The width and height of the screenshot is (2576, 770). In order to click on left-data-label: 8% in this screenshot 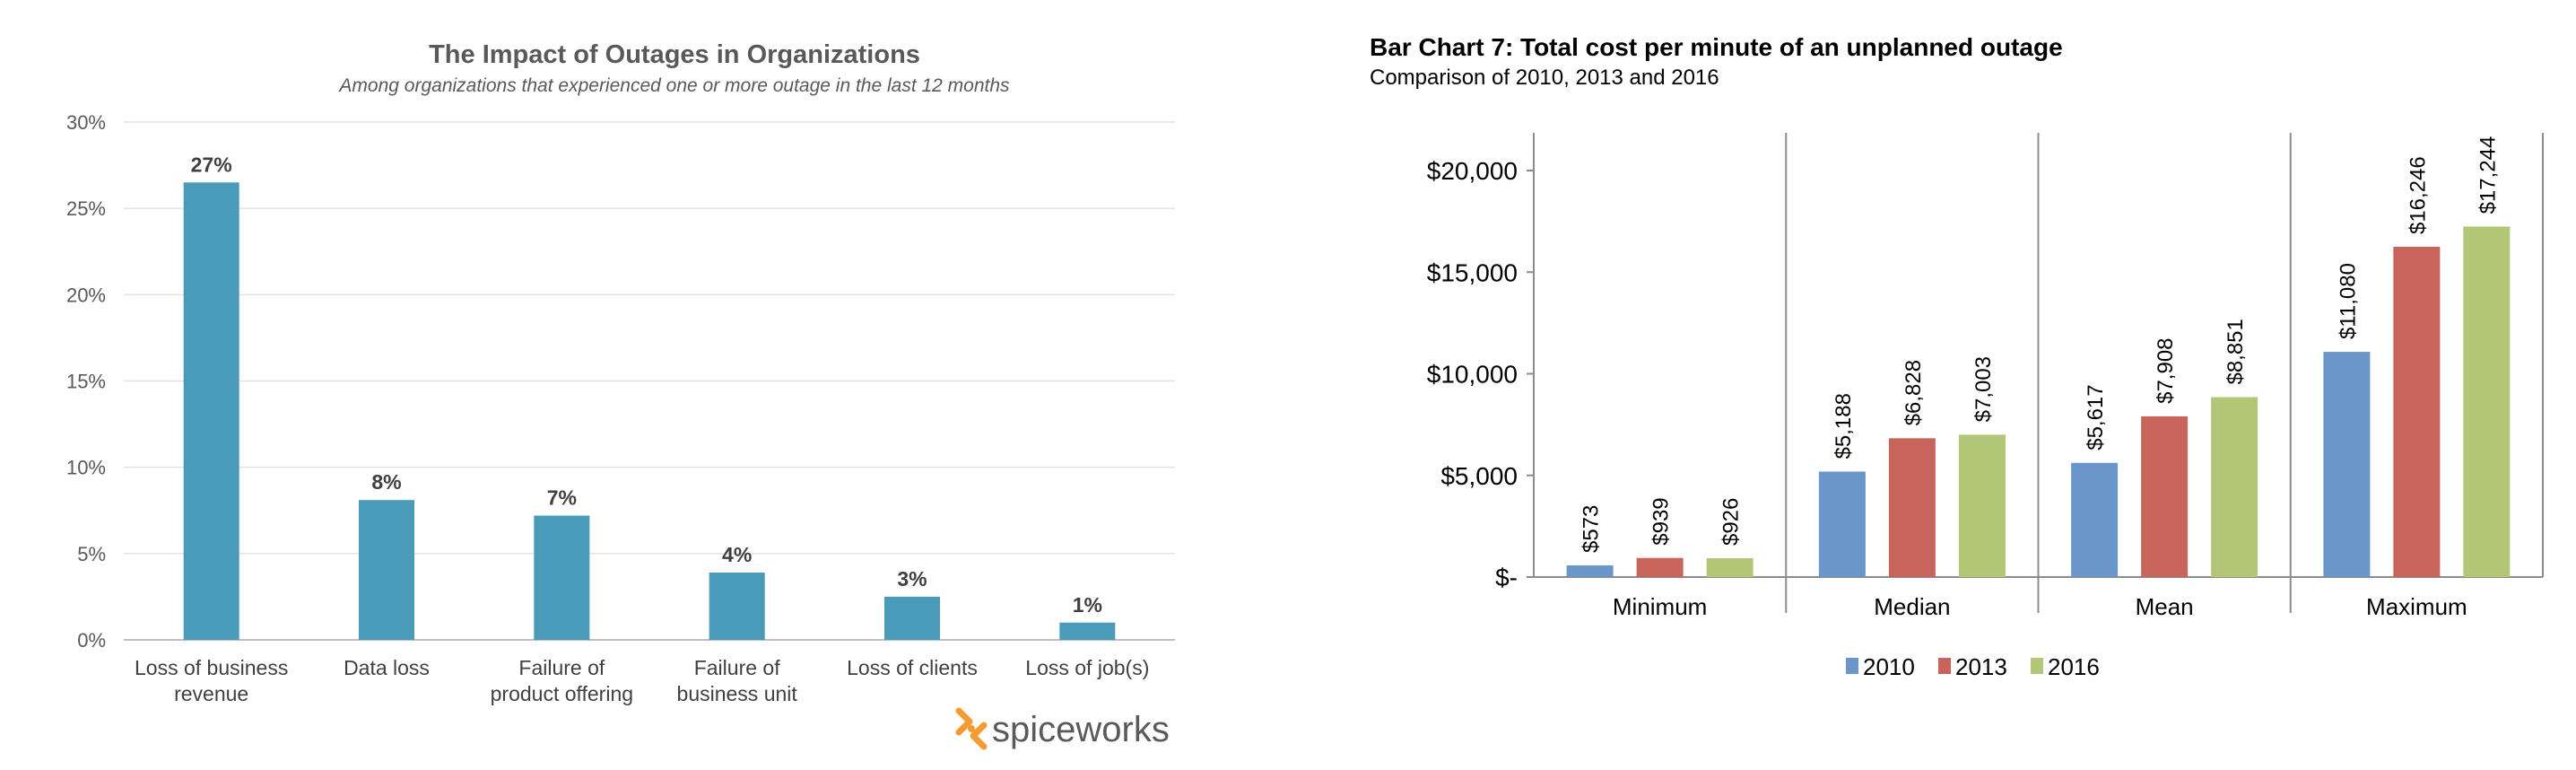, I will do `click(386, 482)`.